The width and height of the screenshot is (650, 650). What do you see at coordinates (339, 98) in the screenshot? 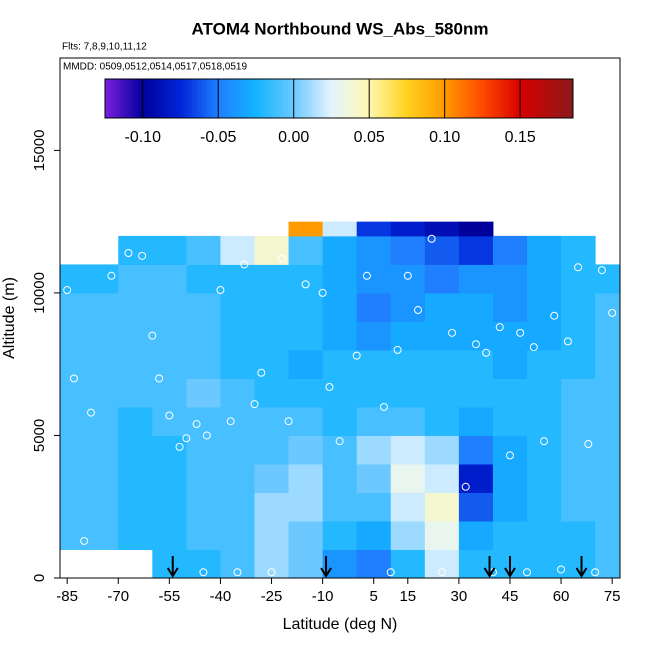
I see `colorbar-frame` at bounding box center [339, 98].